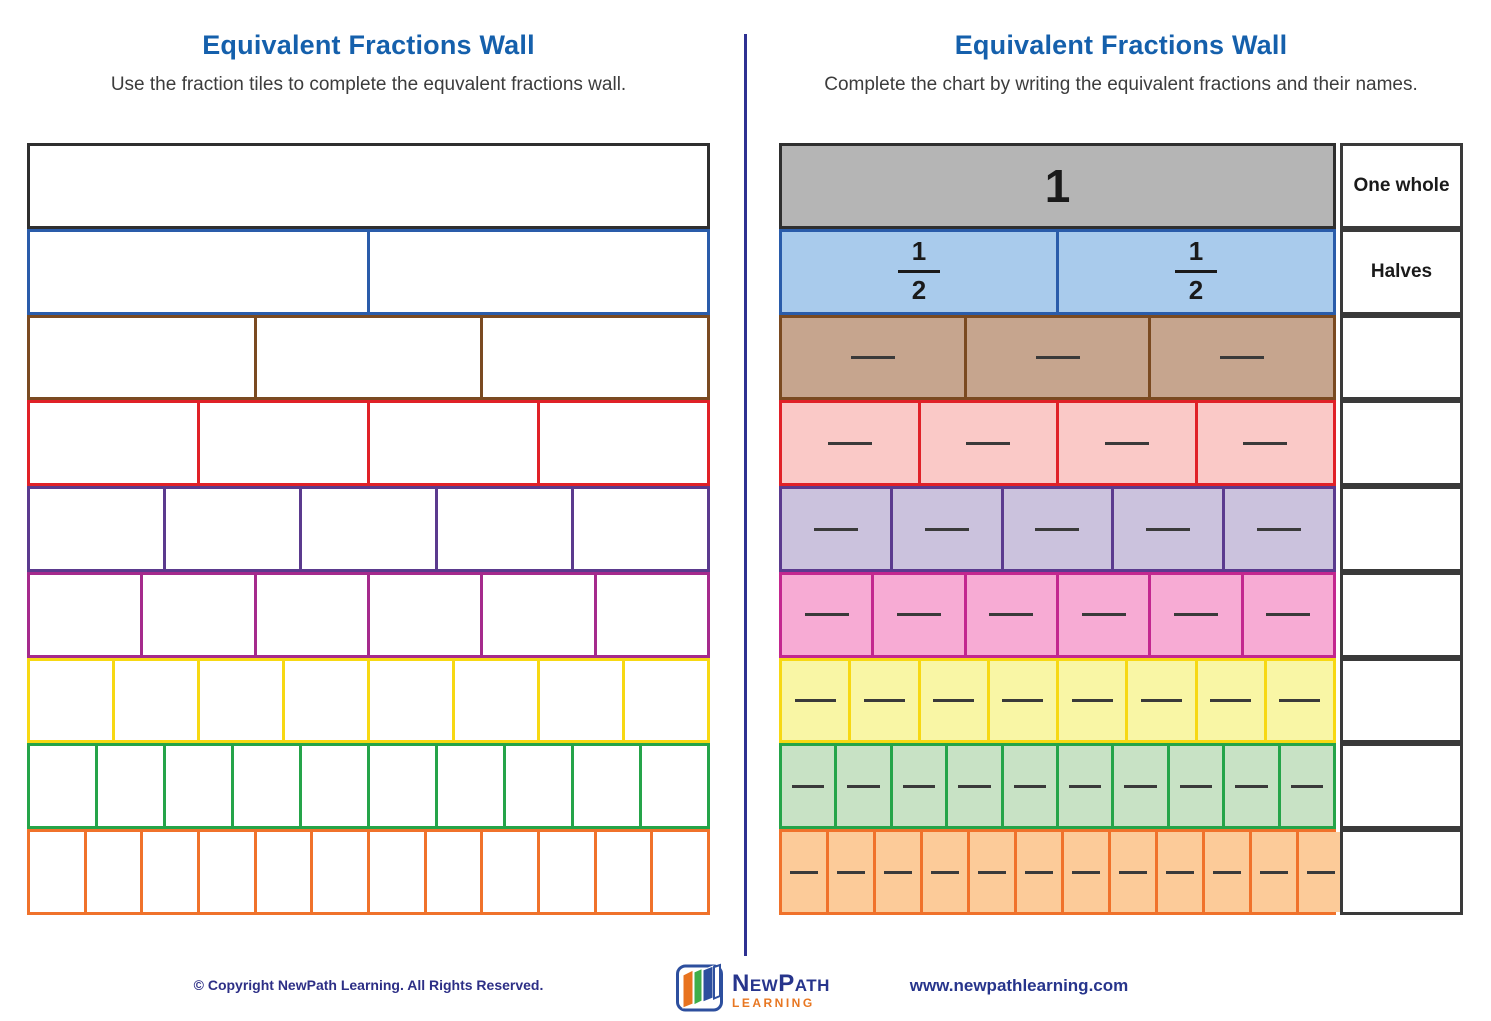 This screenshot has height=1021, width=1491. Describe the element at coordinates (1401, 700) in the screenshot. I see `fraction-name-box-eighths` at that location.